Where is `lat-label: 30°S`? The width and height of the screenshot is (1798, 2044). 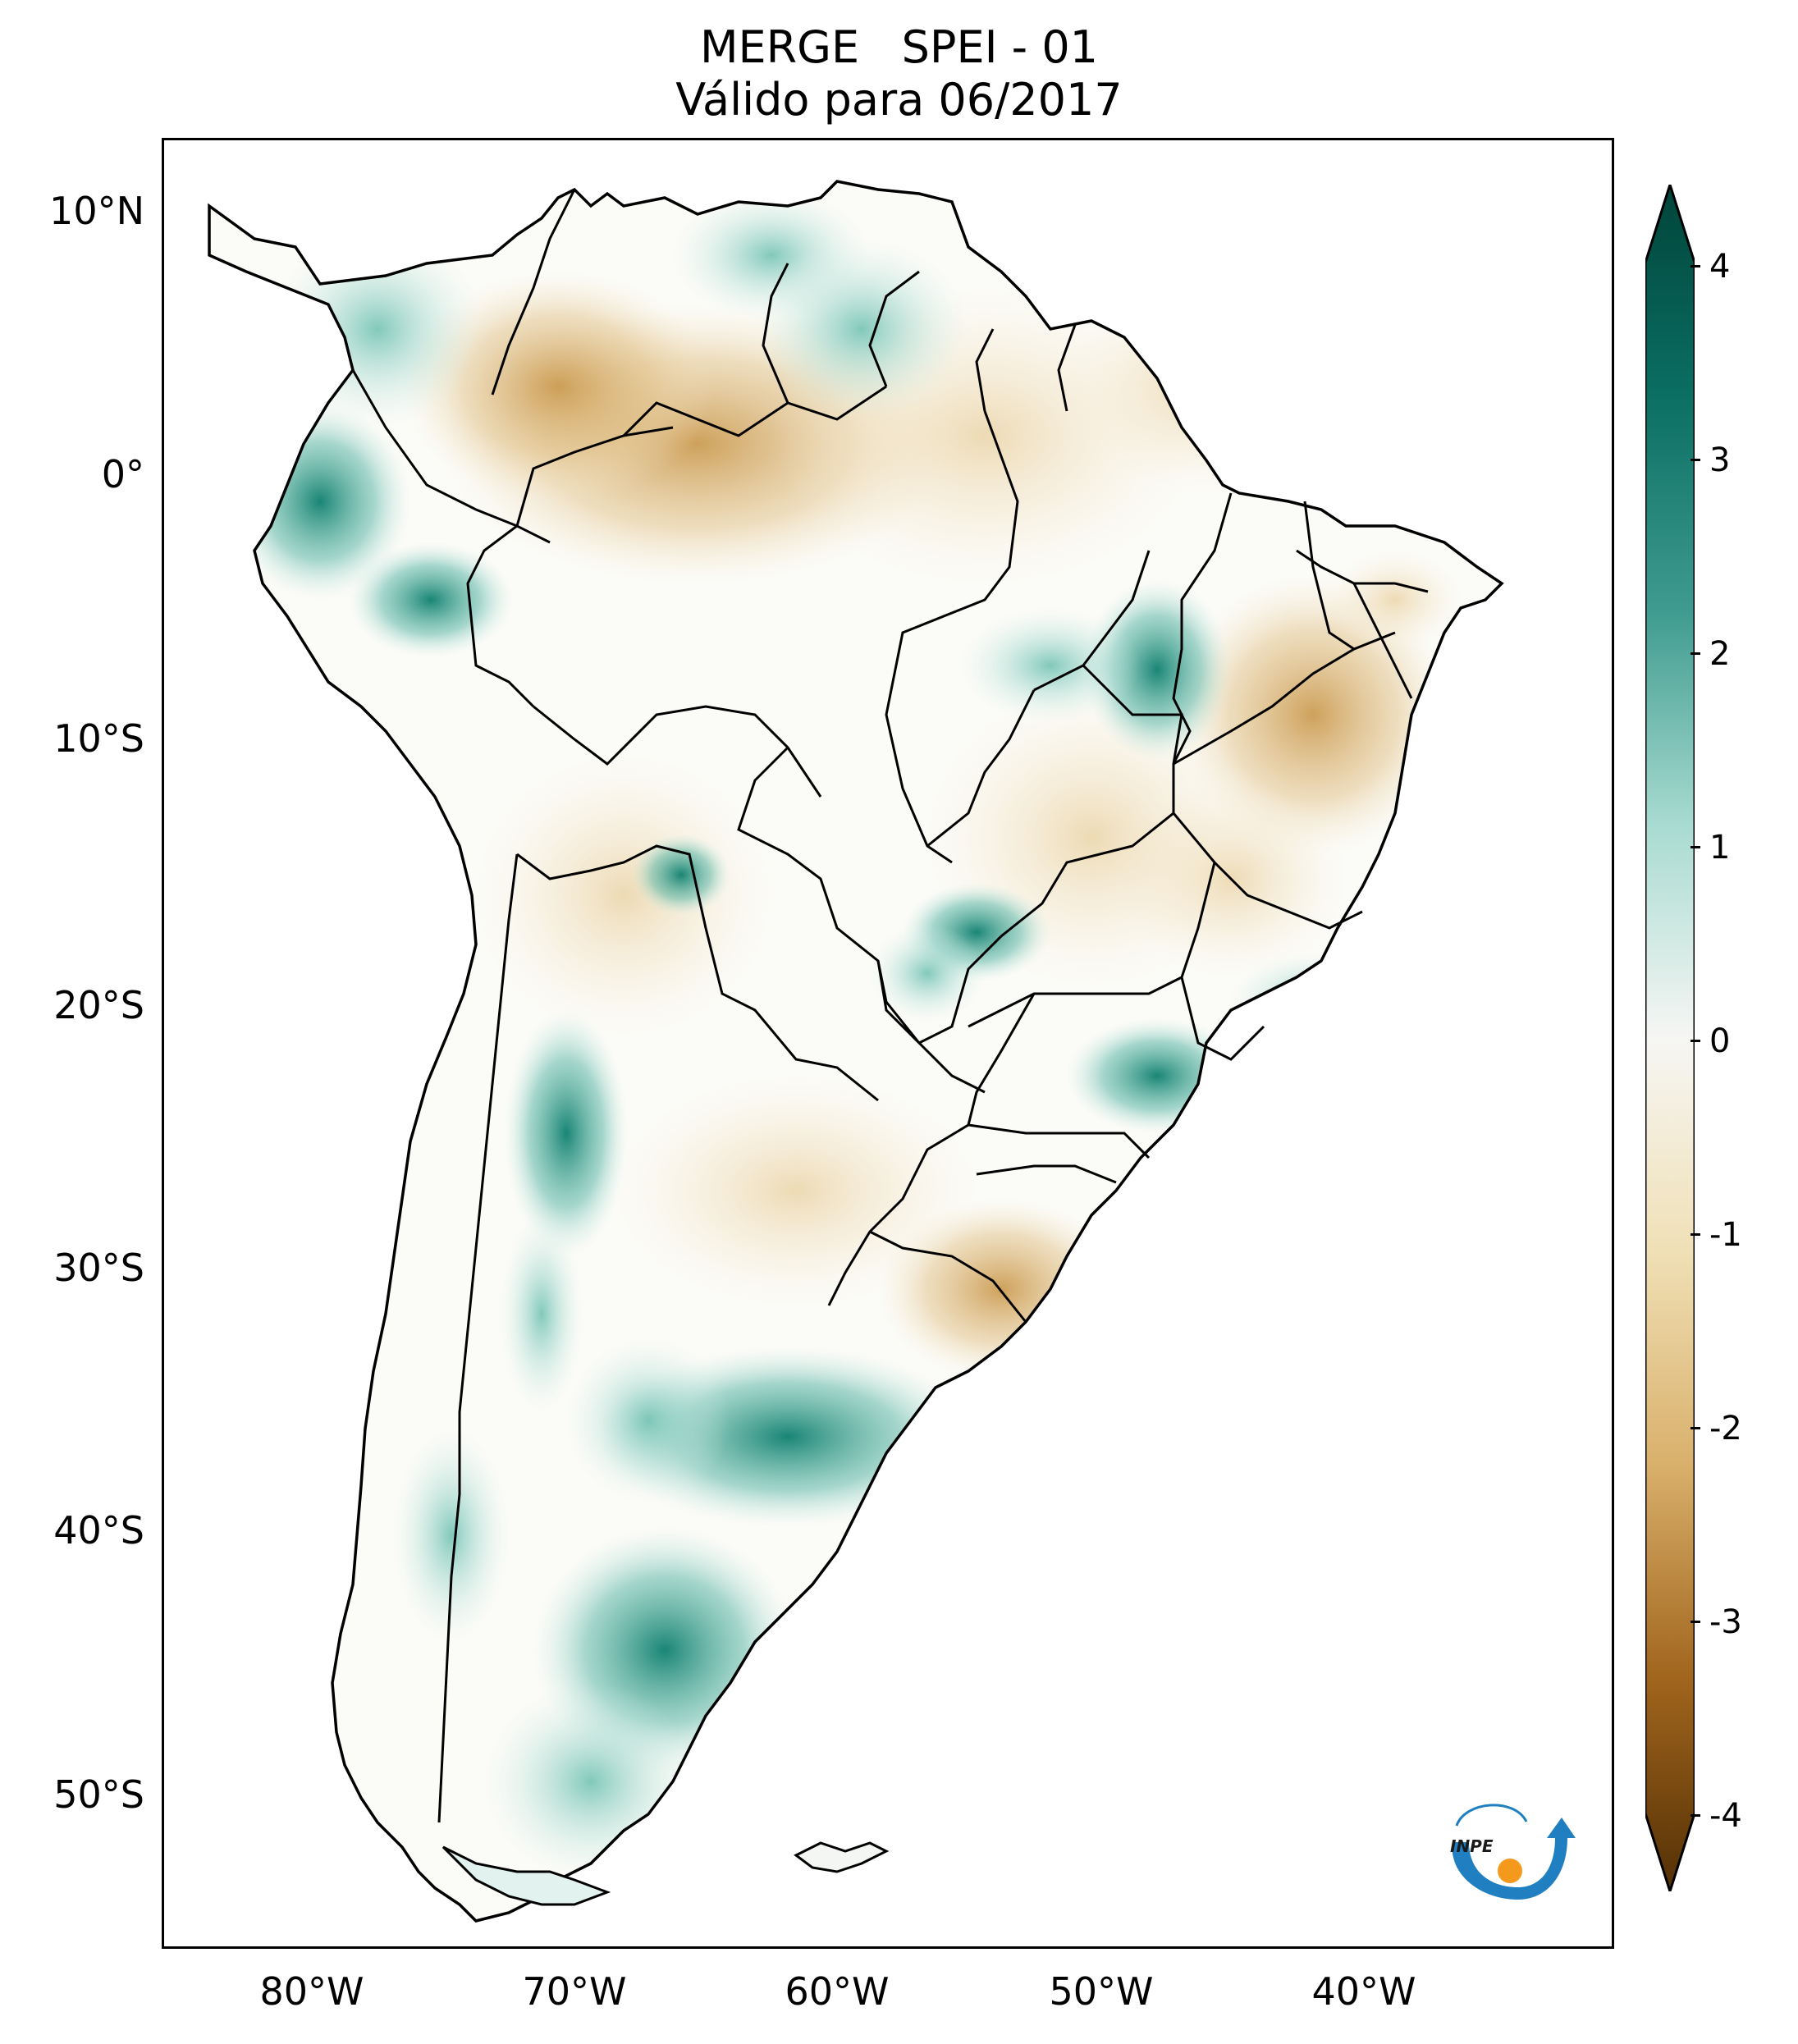 lat-label: 30°S is located at coordinates (98, 1268).